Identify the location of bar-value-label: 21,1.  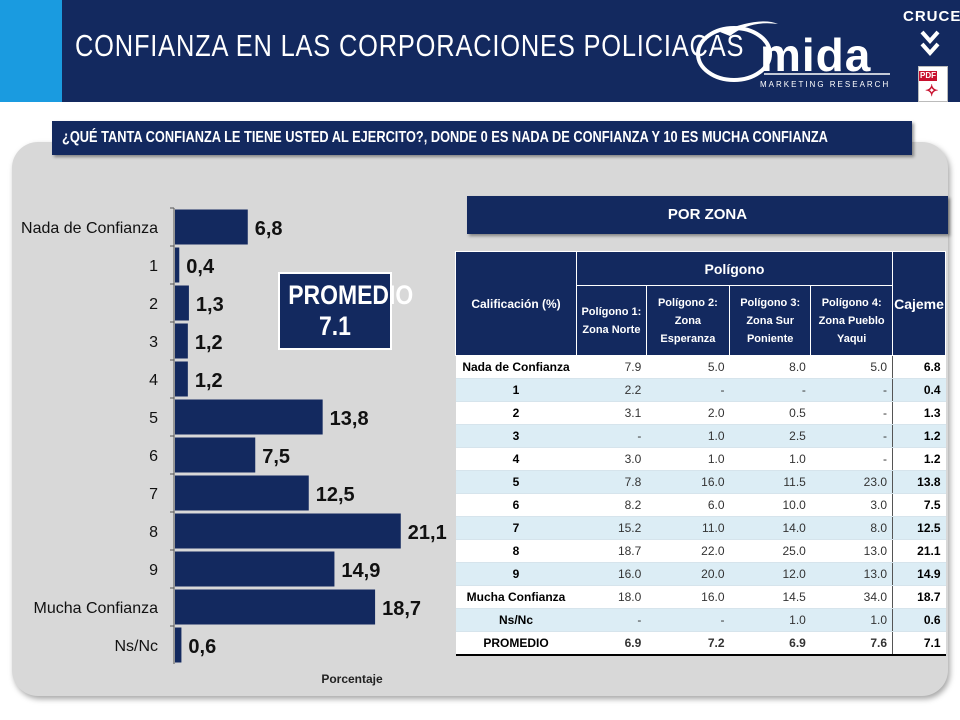
(427, 533).